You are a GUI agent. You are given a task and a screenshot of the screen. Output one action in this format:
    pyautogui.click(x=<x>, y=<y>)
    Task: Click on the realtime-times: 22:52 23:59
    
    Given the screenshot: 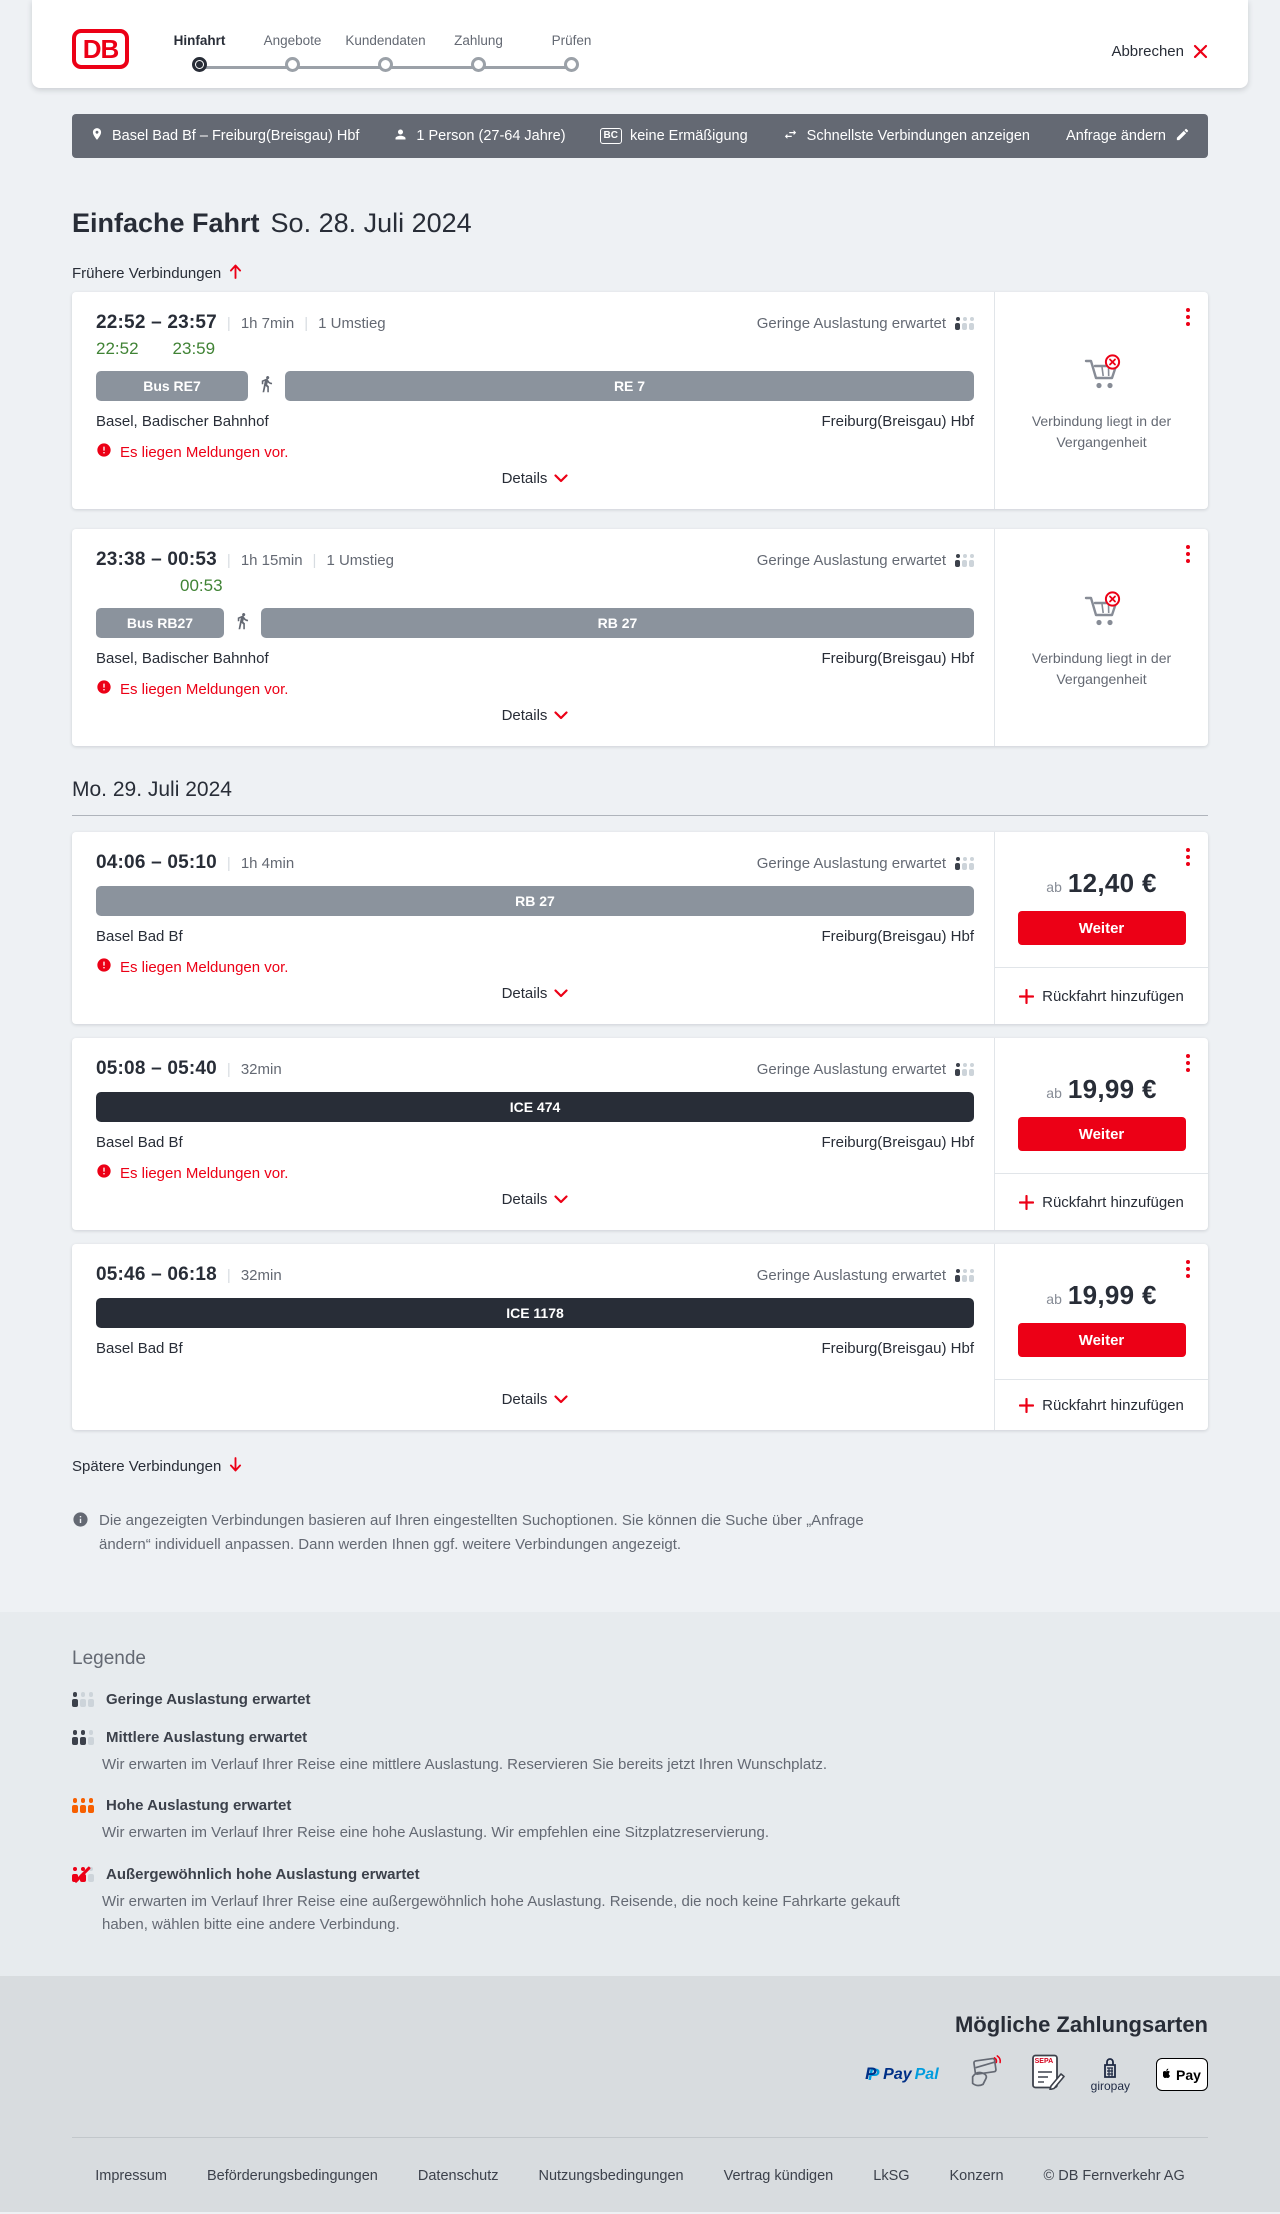 What is the action you would take?
    pyautogui.click(x=156, y=348)
    